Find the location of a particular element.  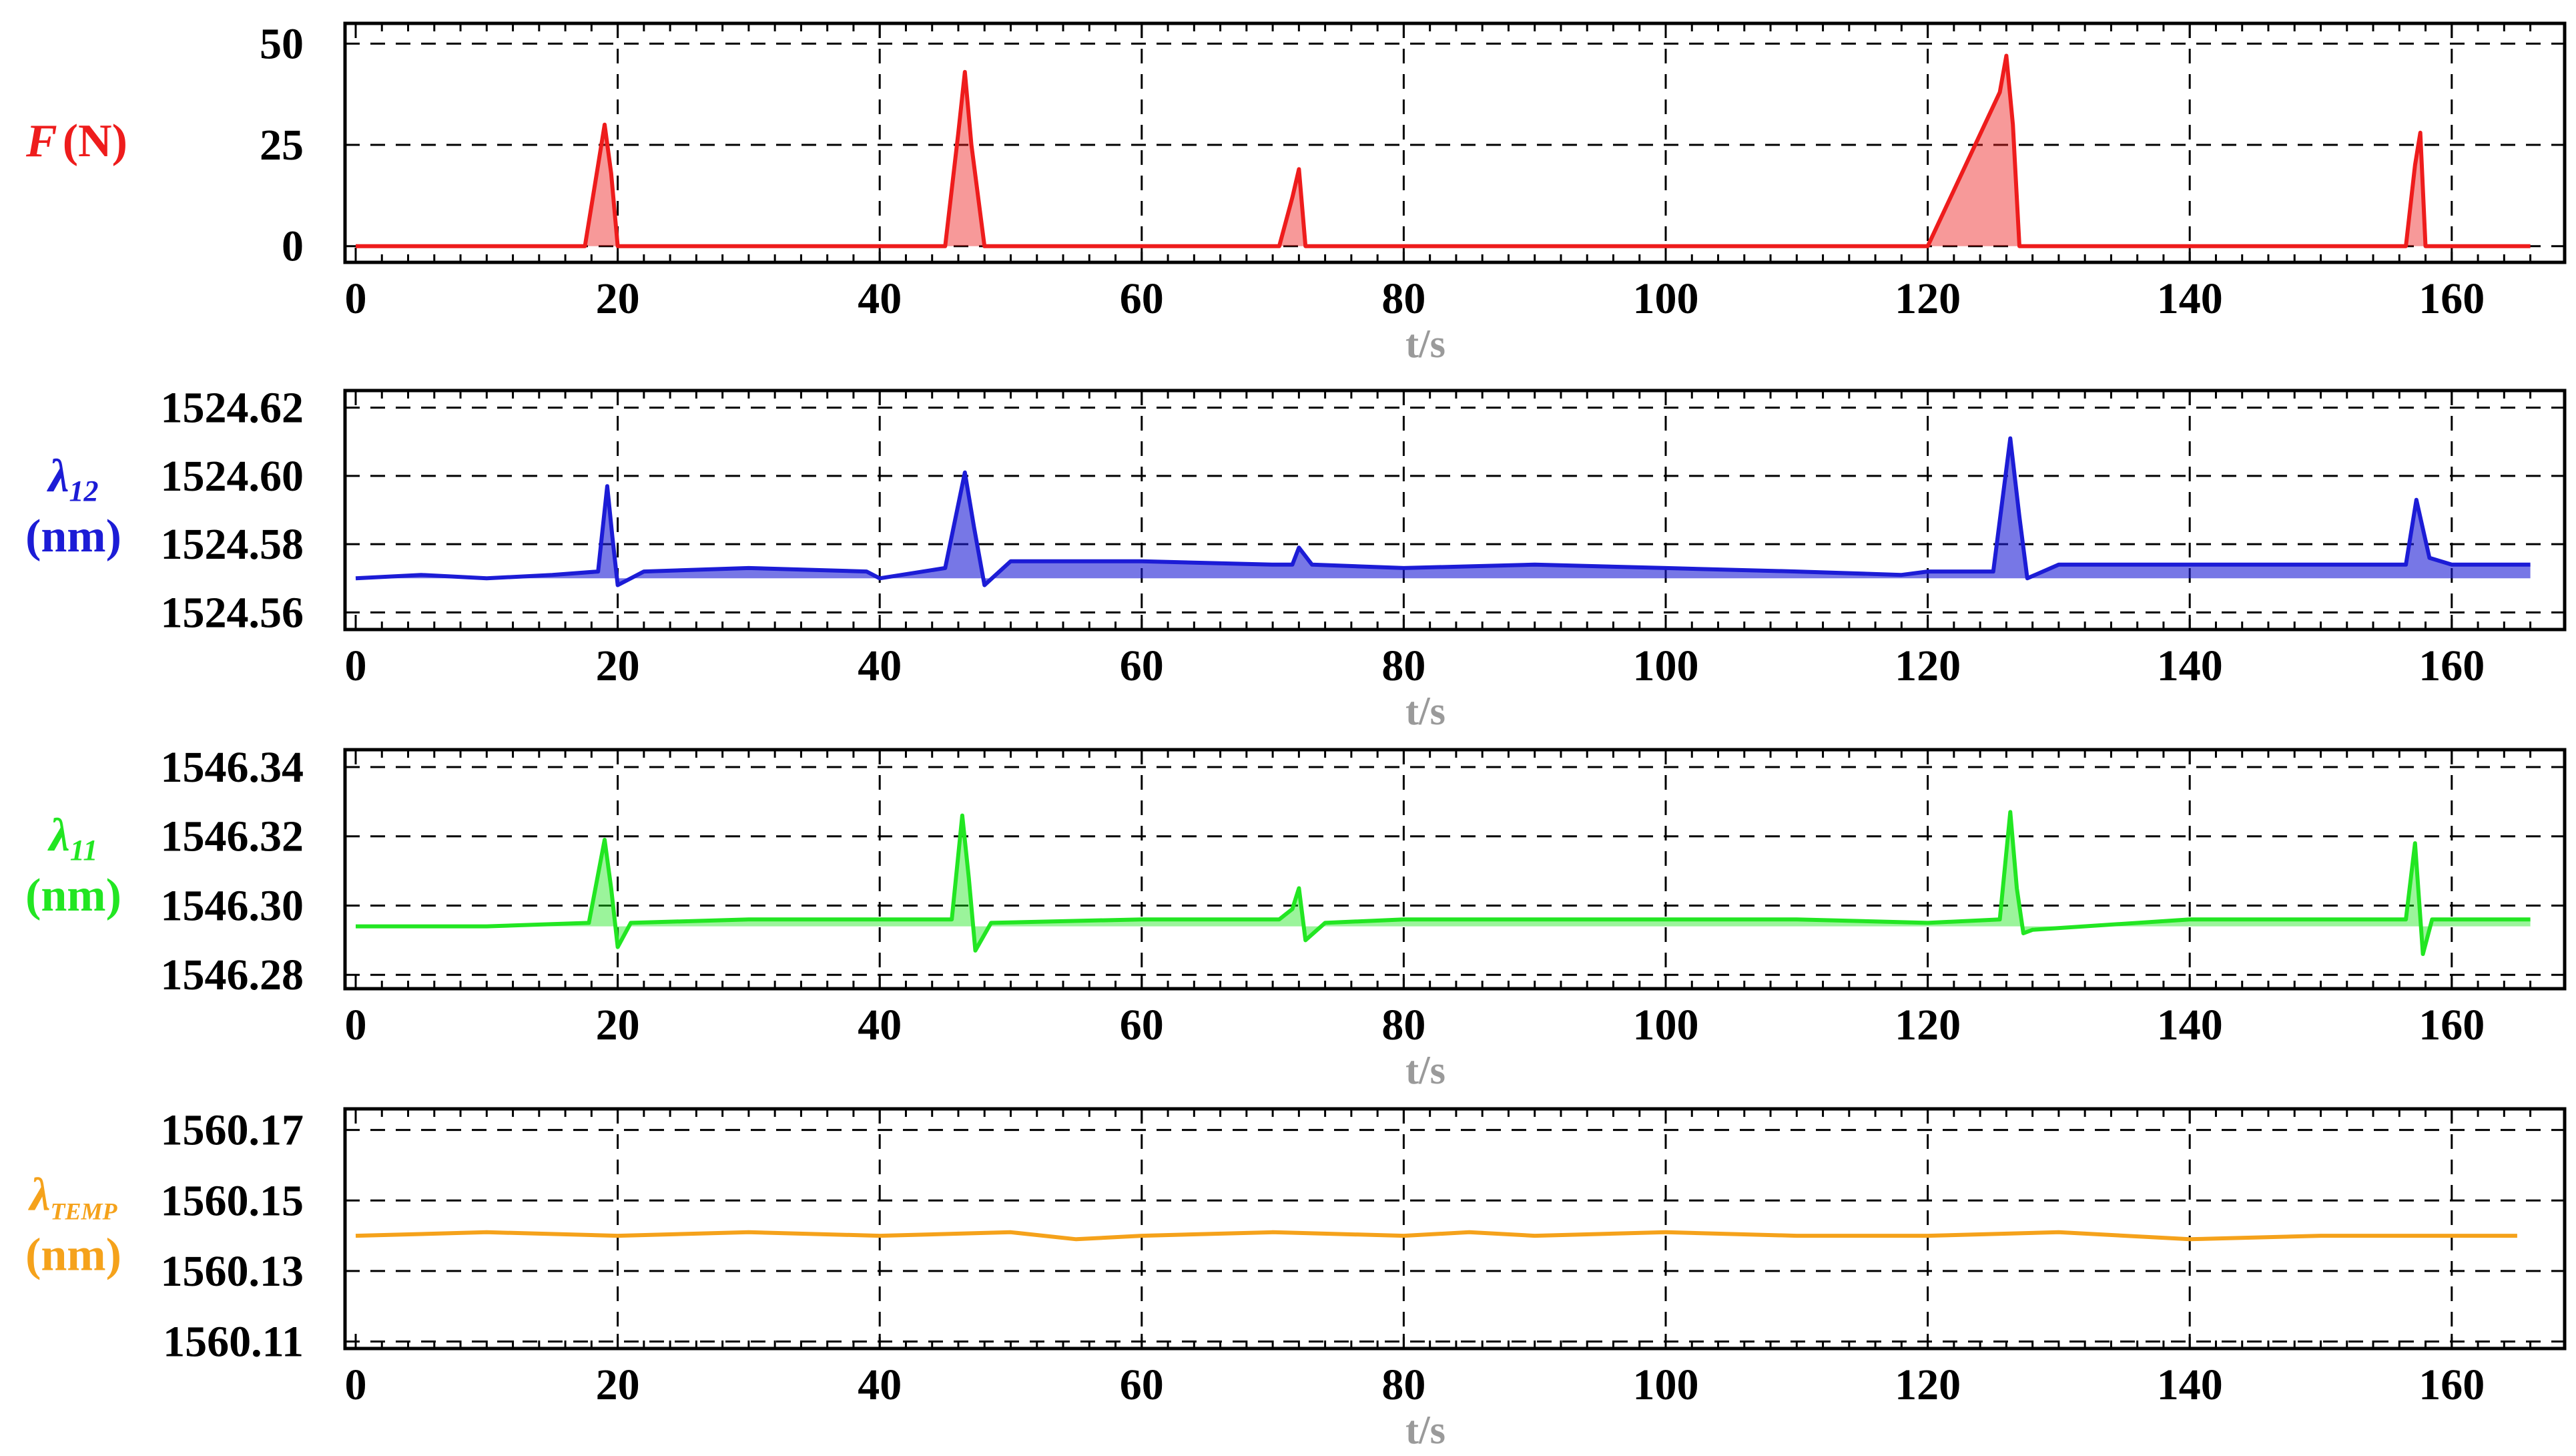

y-axis-label: λTEMP is located at coordinates (72, 1197).